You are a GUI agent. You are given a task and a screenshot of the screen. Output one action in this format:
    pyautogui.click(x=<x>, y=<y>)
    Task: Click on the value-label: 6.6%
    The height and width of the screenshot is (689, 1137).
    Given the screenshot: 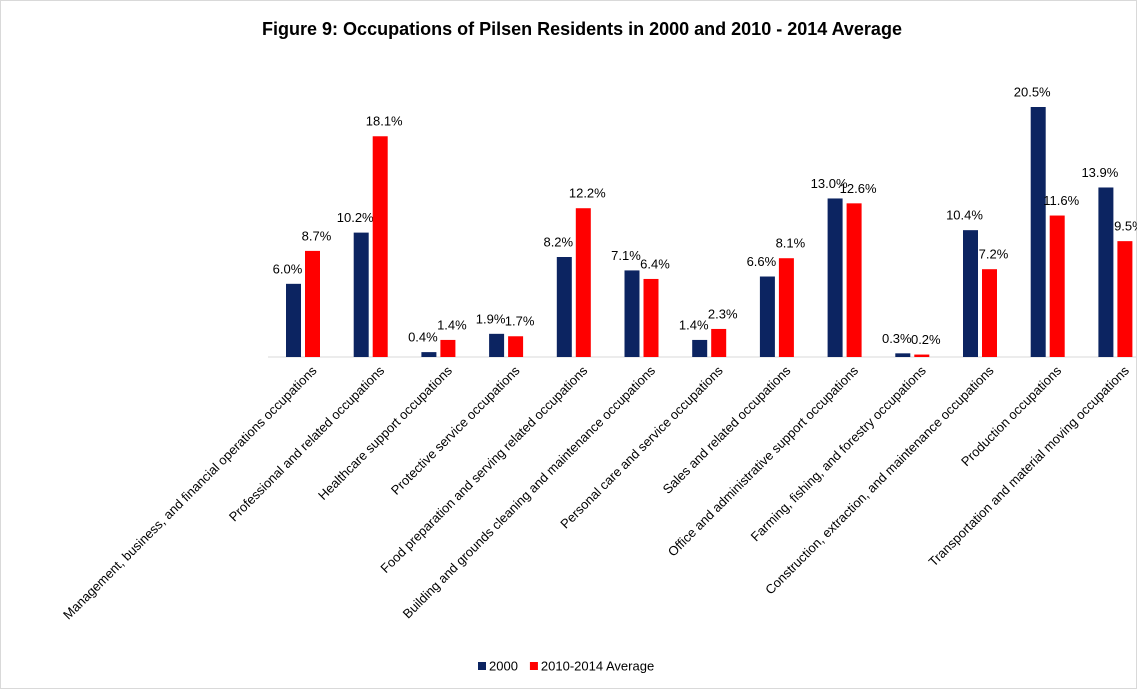 What is the action you would take?
    pyautogui.click(x=762, y=261)
    